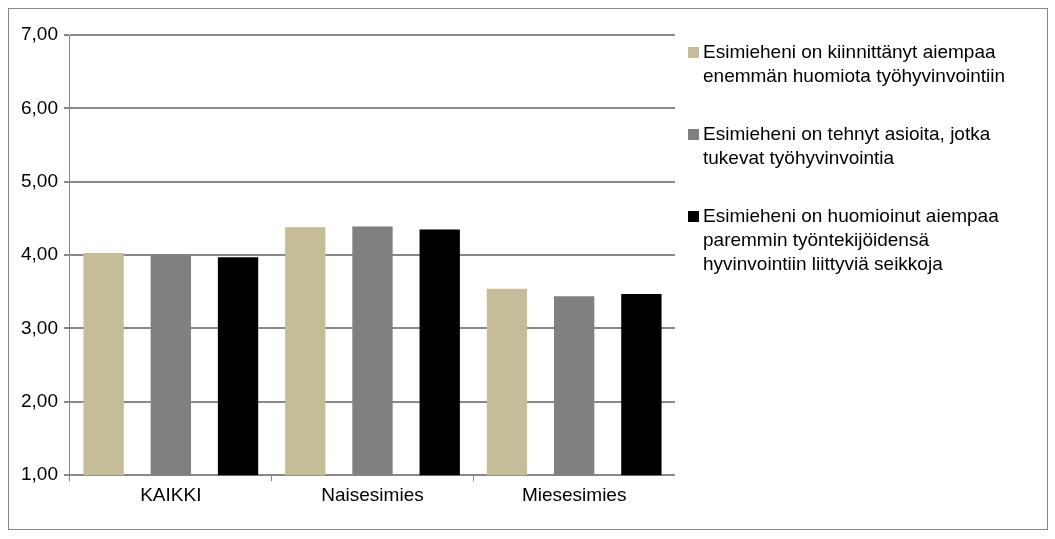  What do you see at coordinates (372, 494) in the screenshot?
I see `x-tick-label: Naisesimies` at bounding box center [372, 494].